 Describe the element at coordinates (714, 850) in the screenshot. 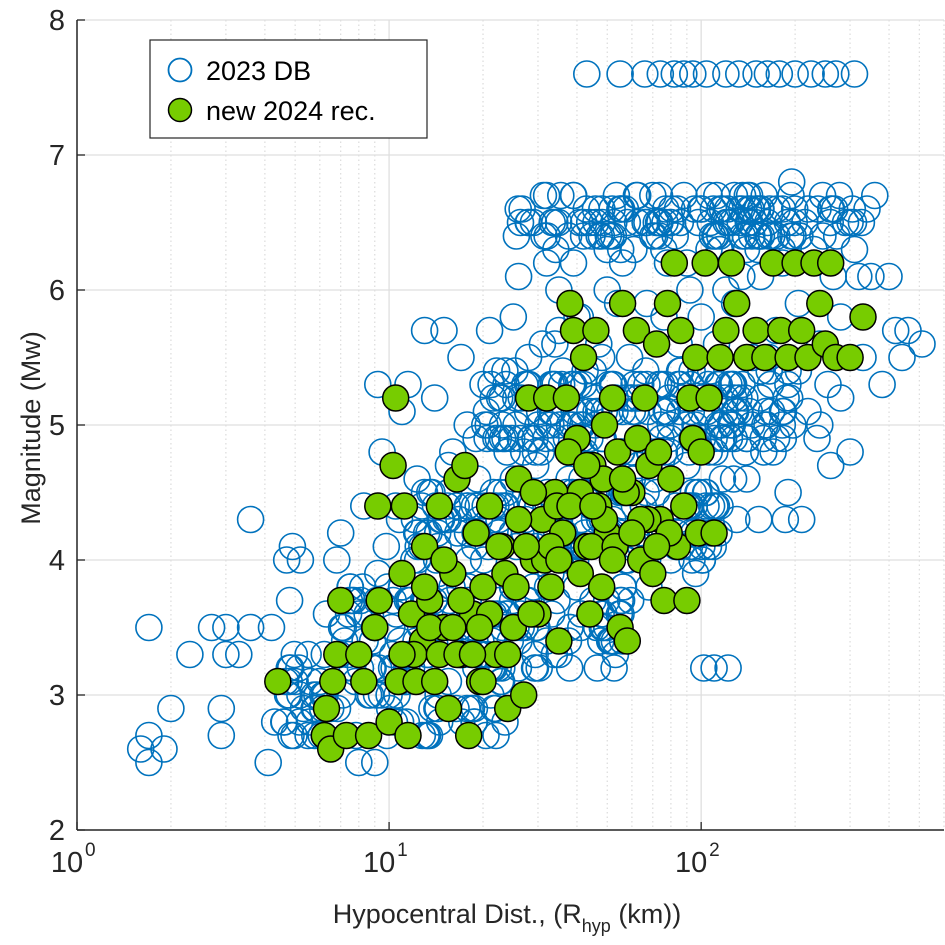

I see `x-tick-exponent: 2` at that location.